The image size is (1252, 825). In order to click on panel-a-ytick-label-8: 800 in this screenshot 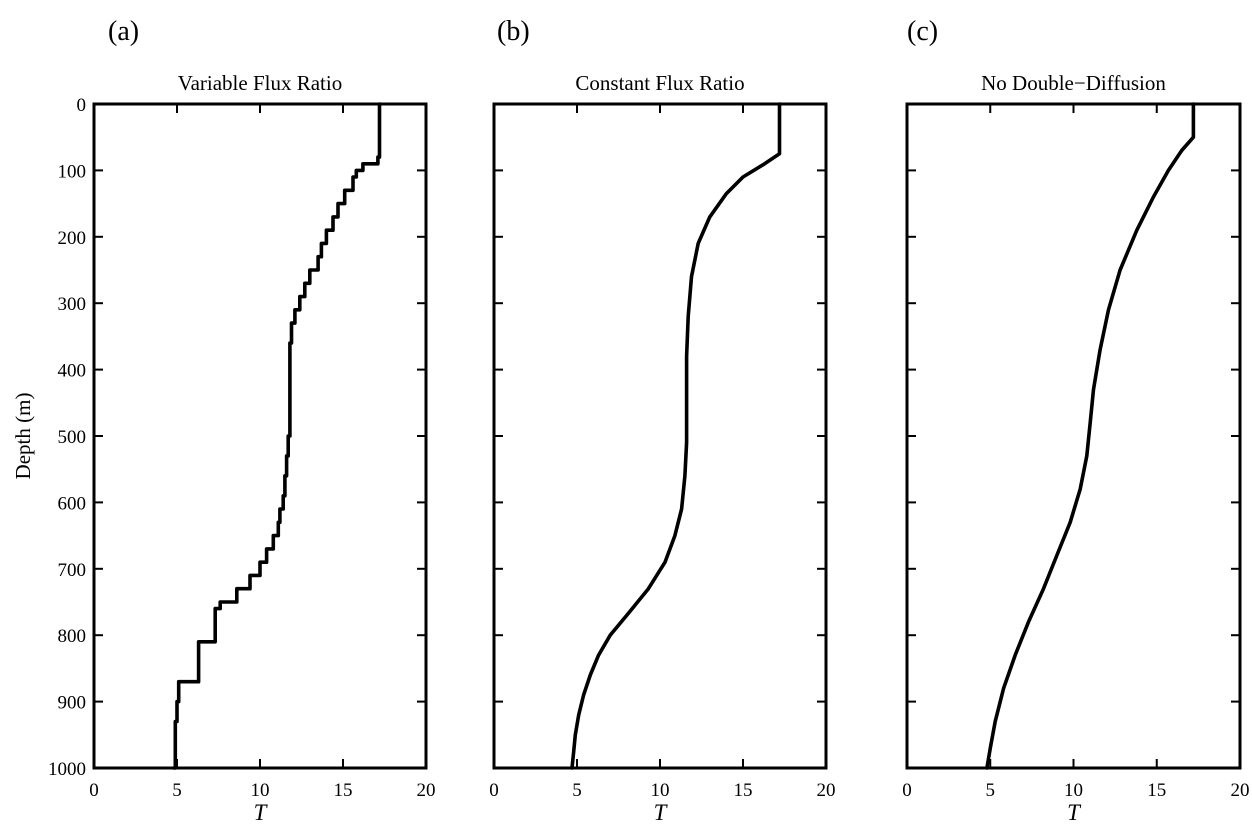, I will do `click(72, 636)`.